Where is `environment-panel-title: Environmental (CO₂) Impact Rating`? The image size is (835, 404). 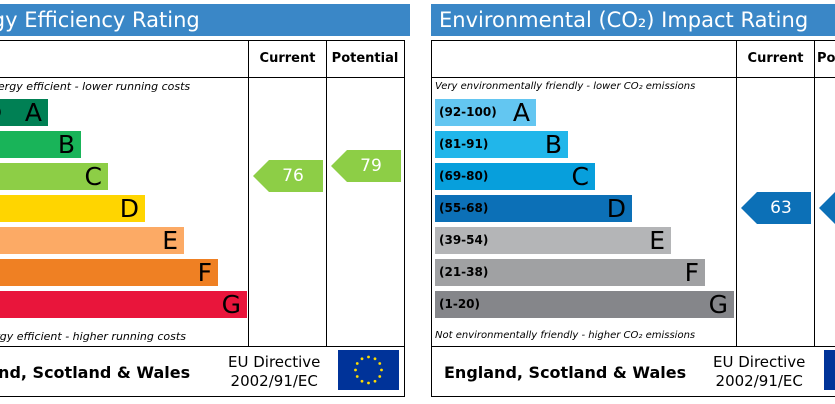 environment-panel-title: Environmental (CO₂) Impact Rating is located at coordinates (633, 20).